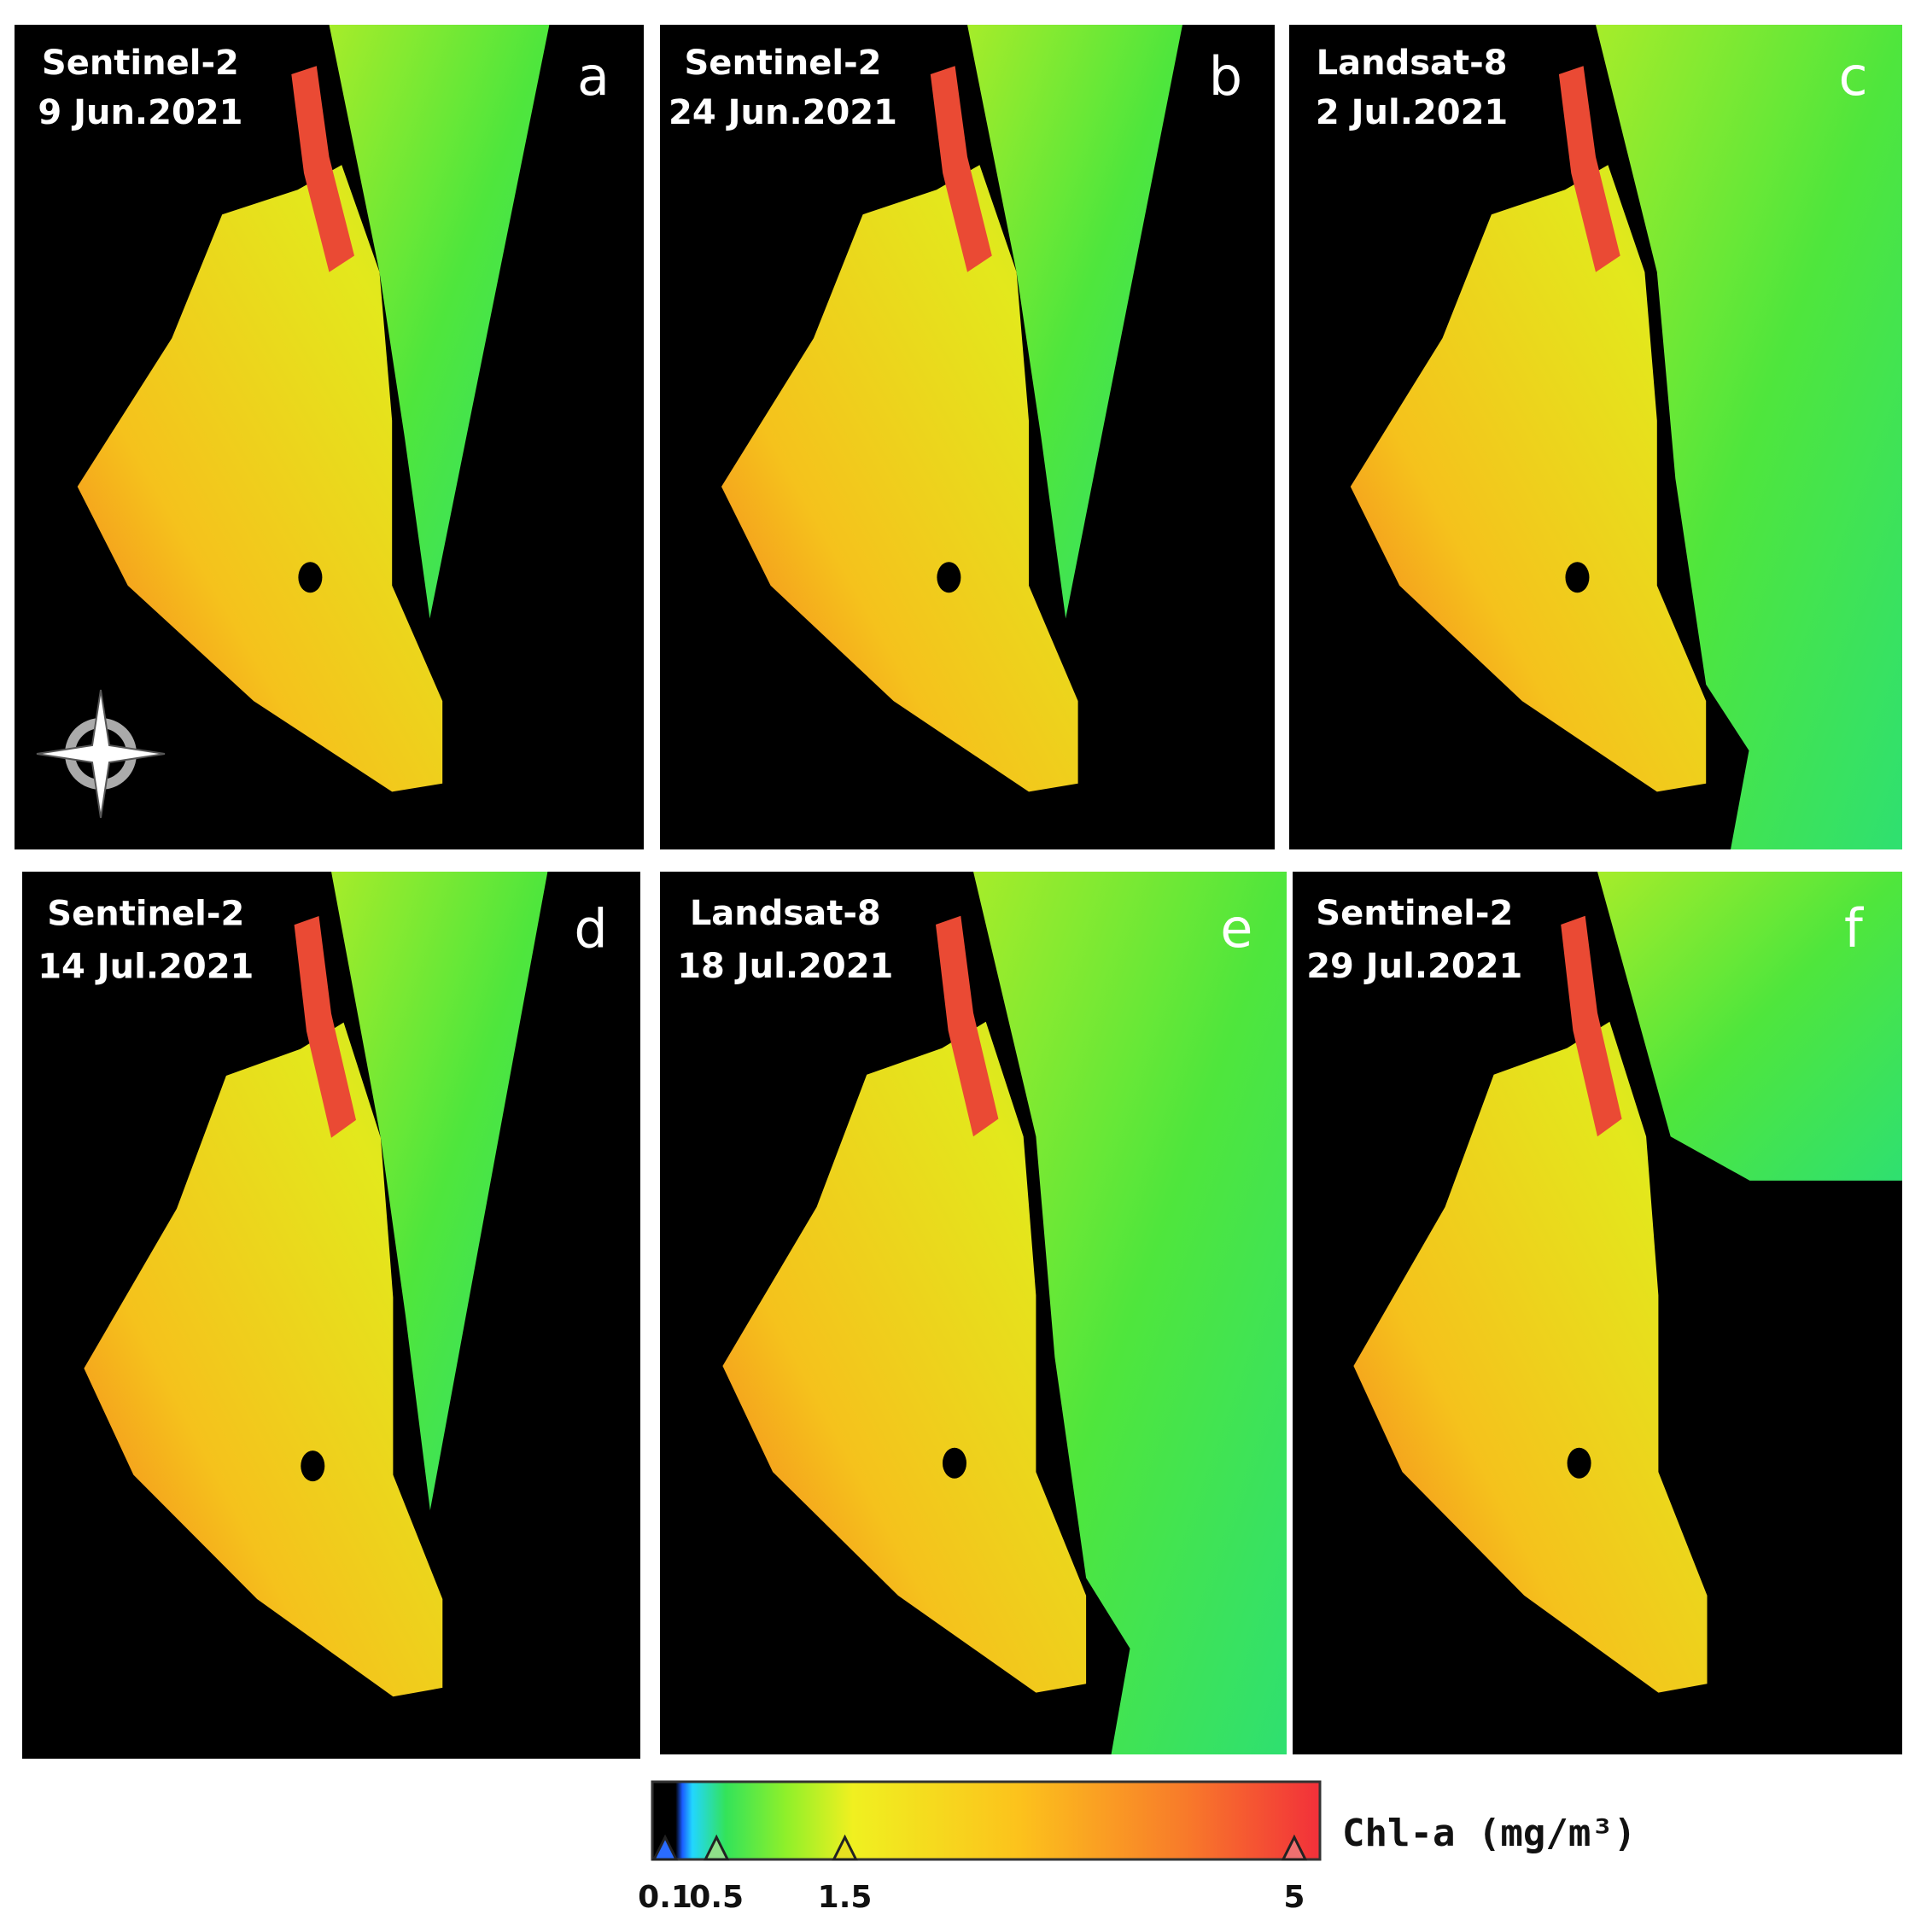 Image resolution: width=1921 pixels, height=1932 pixels. I want to click on tick-label: 0.5, so click(716, 1898).